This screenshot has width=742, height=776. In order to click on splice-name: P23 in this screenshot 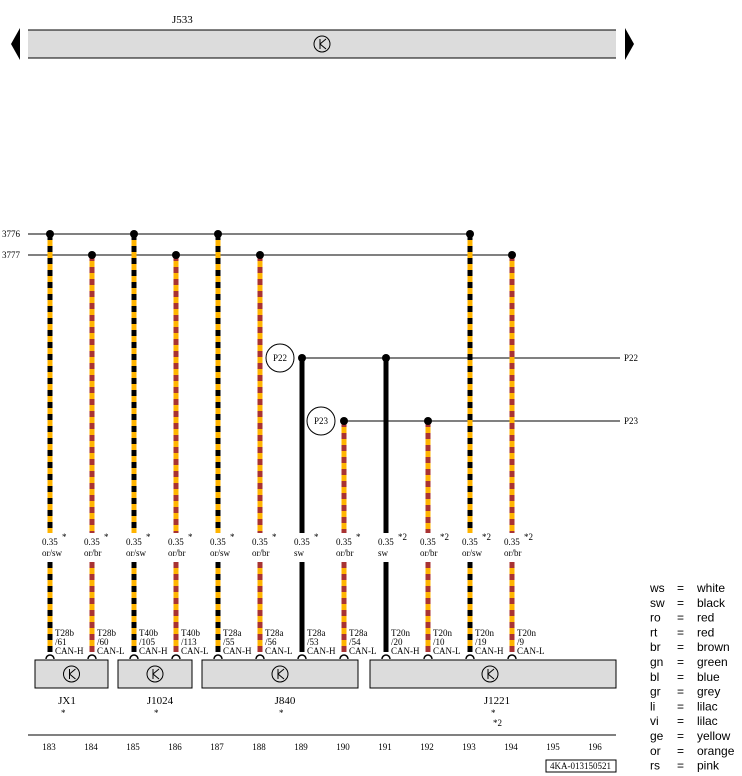, I will do `click(321, 421)`.